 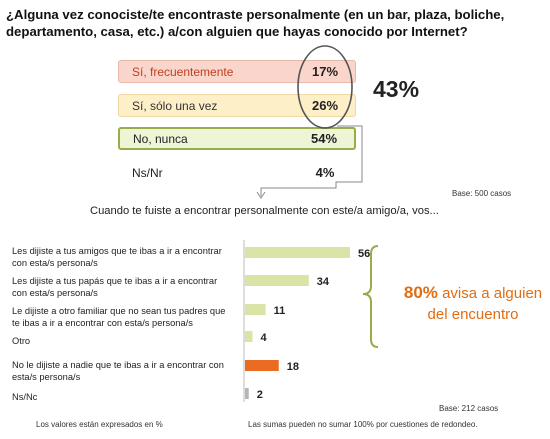 I want to click on option-nsnr: Ns/Nr 4%, so click(x=237, y=172).